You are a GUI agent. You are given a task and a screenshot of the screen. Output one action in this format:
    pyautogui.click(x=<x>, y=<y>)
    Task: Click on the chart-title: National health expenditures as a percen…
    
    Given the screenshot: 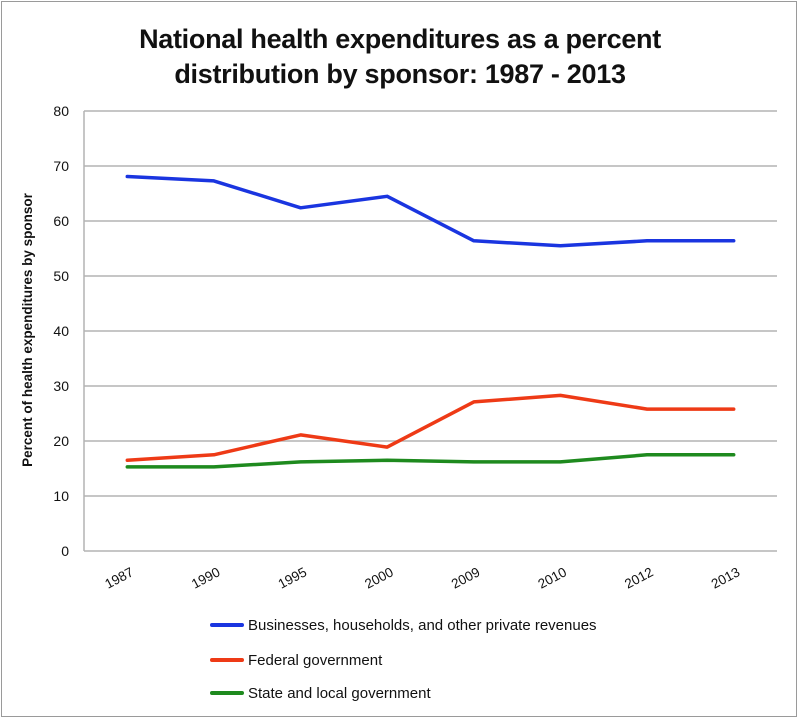 What is the action you would take?
    pyautogui.click(x=400, y=57)
    